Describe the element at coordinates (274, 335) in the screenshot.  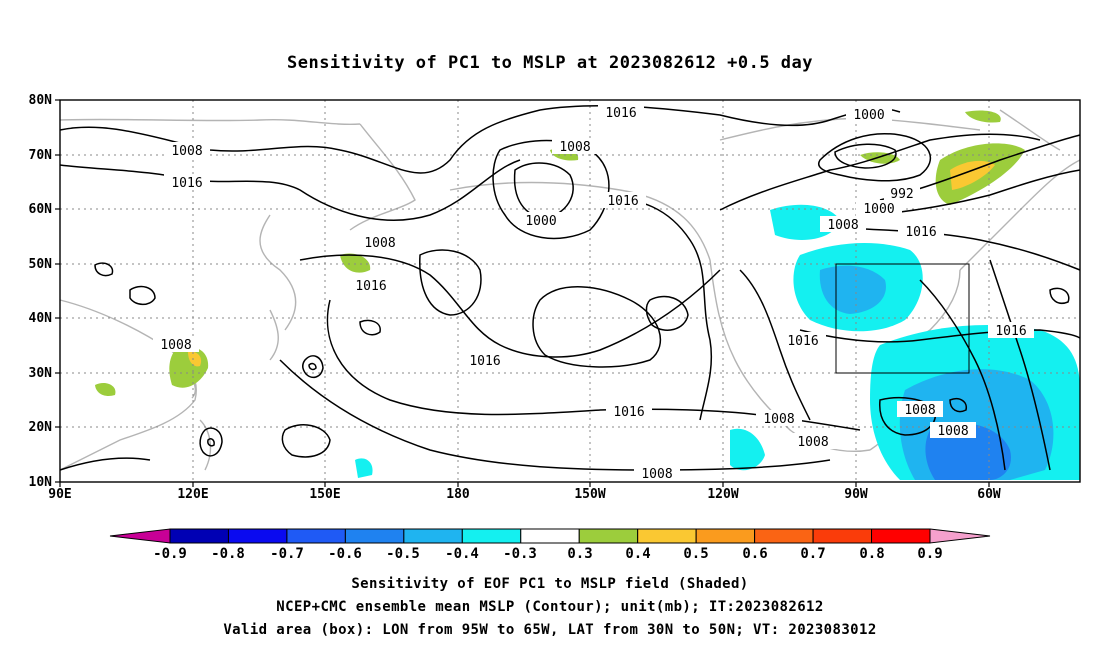
I see `korea-coast` at that location.